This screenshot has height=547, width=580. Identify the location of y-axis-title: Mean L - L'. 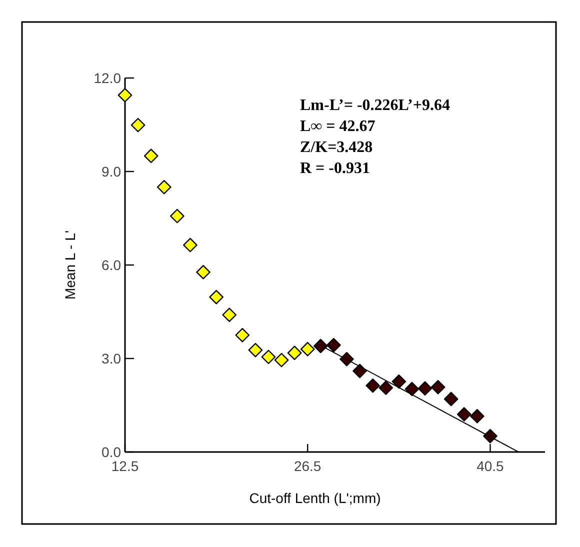
(70, 265).